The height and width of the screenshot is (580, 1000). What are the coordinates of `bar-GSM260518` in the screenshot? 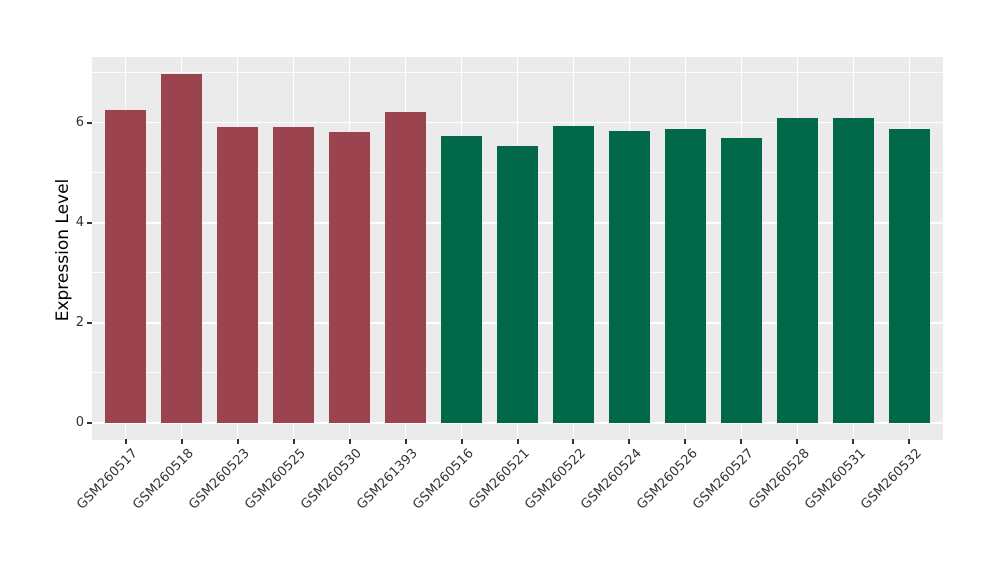 It's located at (182, 248).